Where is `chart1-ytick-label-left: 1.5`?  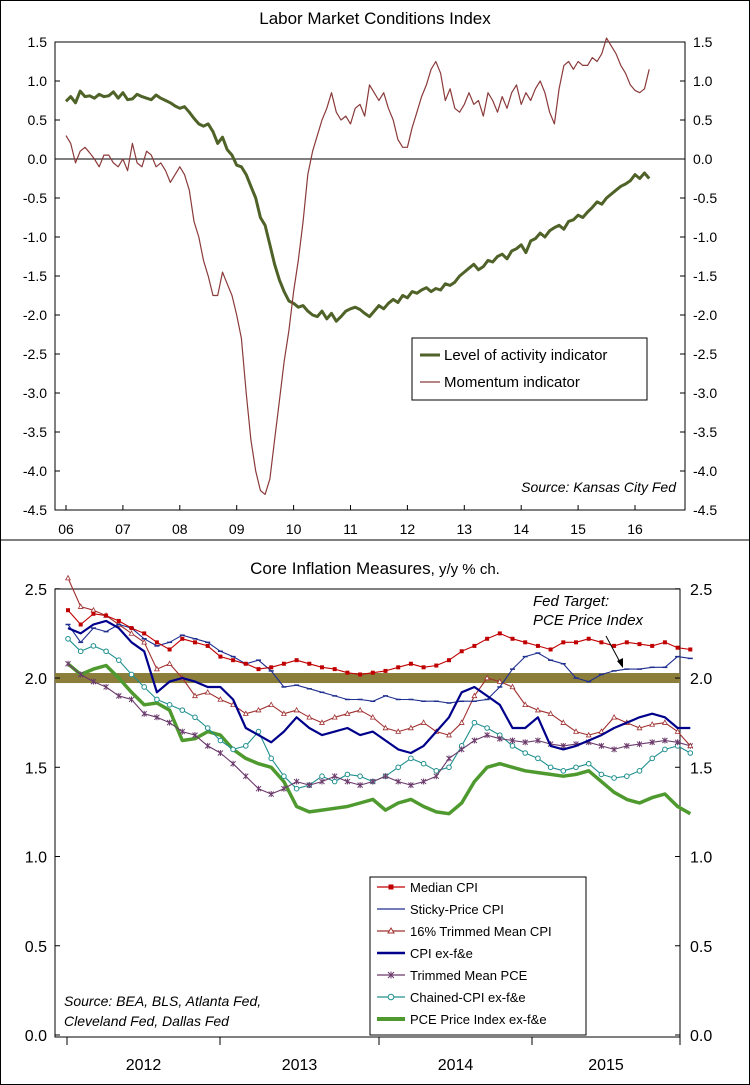
chart1-ytick-label-left: 1.5 is located at coordinates (38, 42).